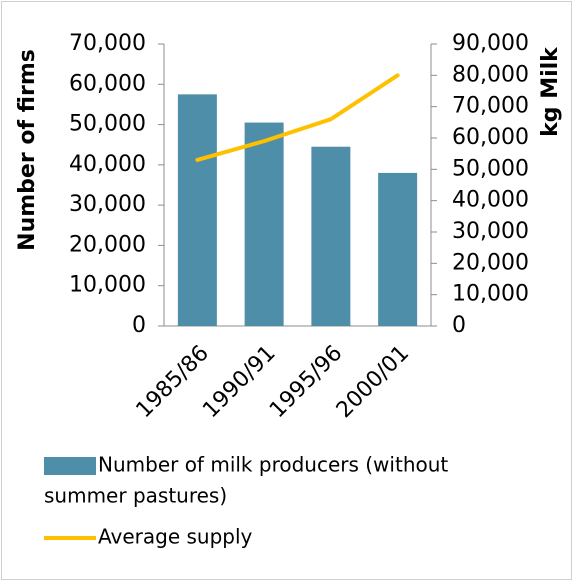 The height and width of the screenshot is (581, 573). I want to click on right-tick-label: 60,000, so click(490, 137).